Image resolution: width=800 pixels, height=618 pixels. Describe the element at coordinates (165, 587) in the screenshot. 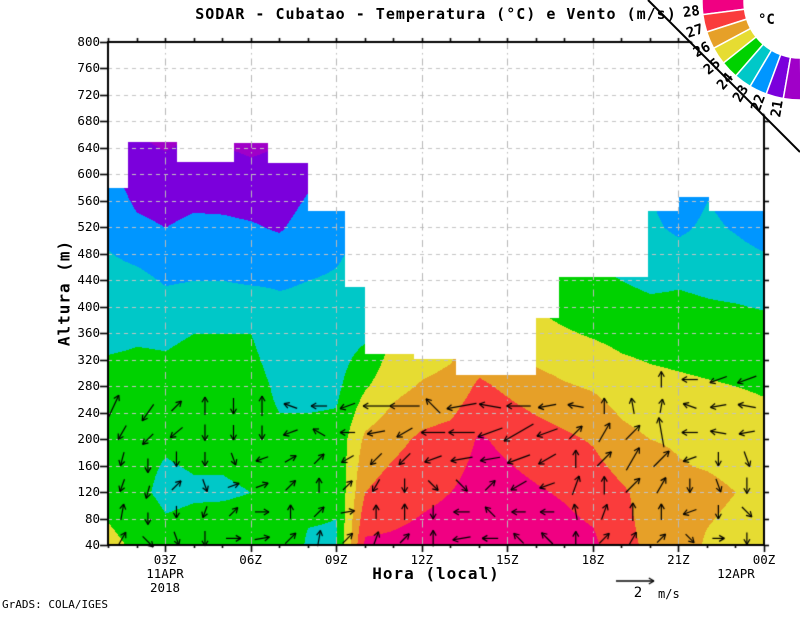

I see `x-tick-sublabel: 2018` at that location.